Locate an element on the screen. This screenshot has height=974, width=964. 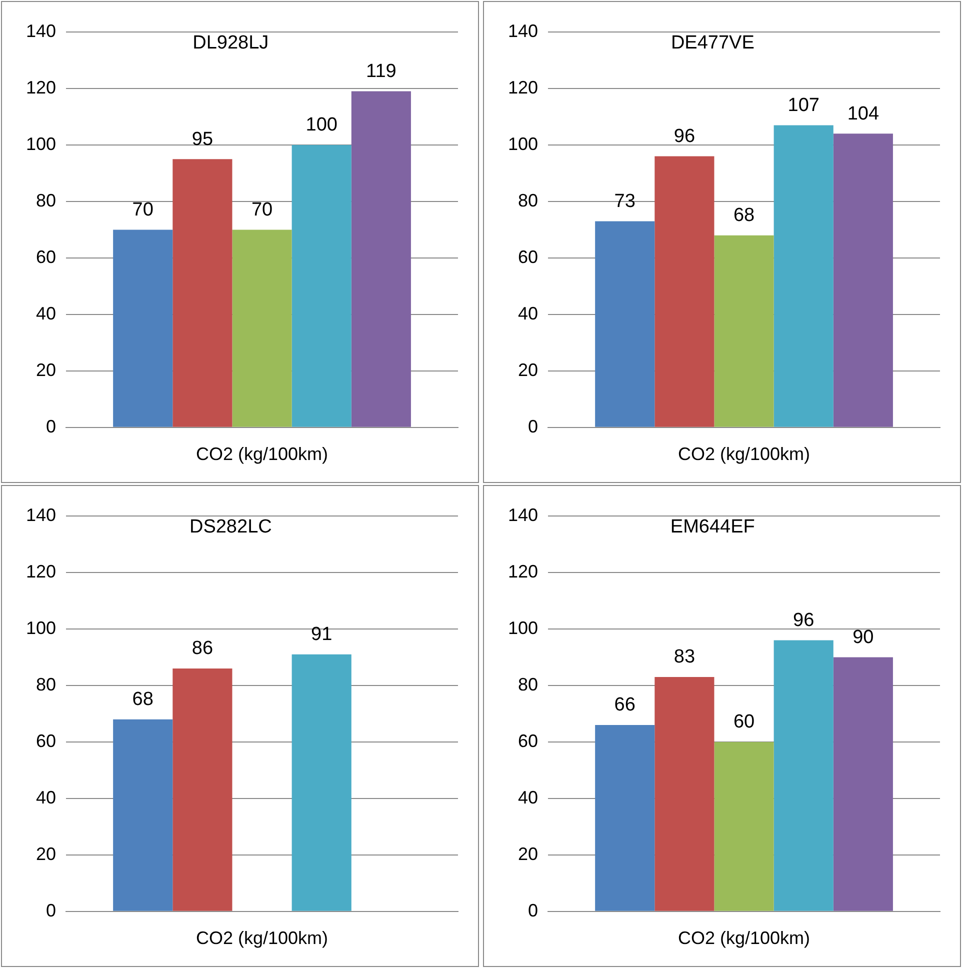
data-label: 83 is located at coordinates (685, 657).